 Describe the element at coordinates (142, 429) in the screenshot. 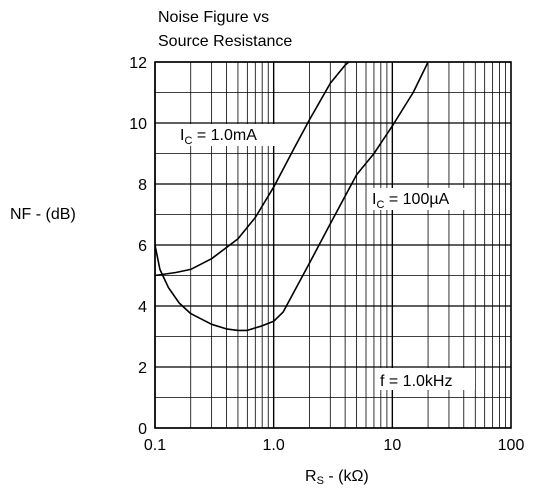

I see `y-tick-label: 0` at that location.